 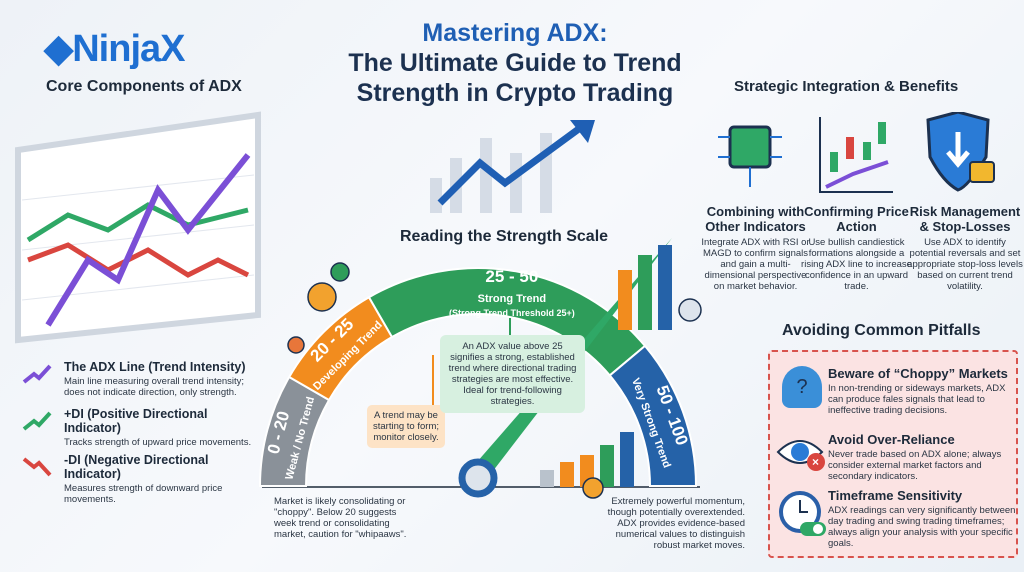 I want to click on ninja-icon: ◆, so click(x=58, y=49).